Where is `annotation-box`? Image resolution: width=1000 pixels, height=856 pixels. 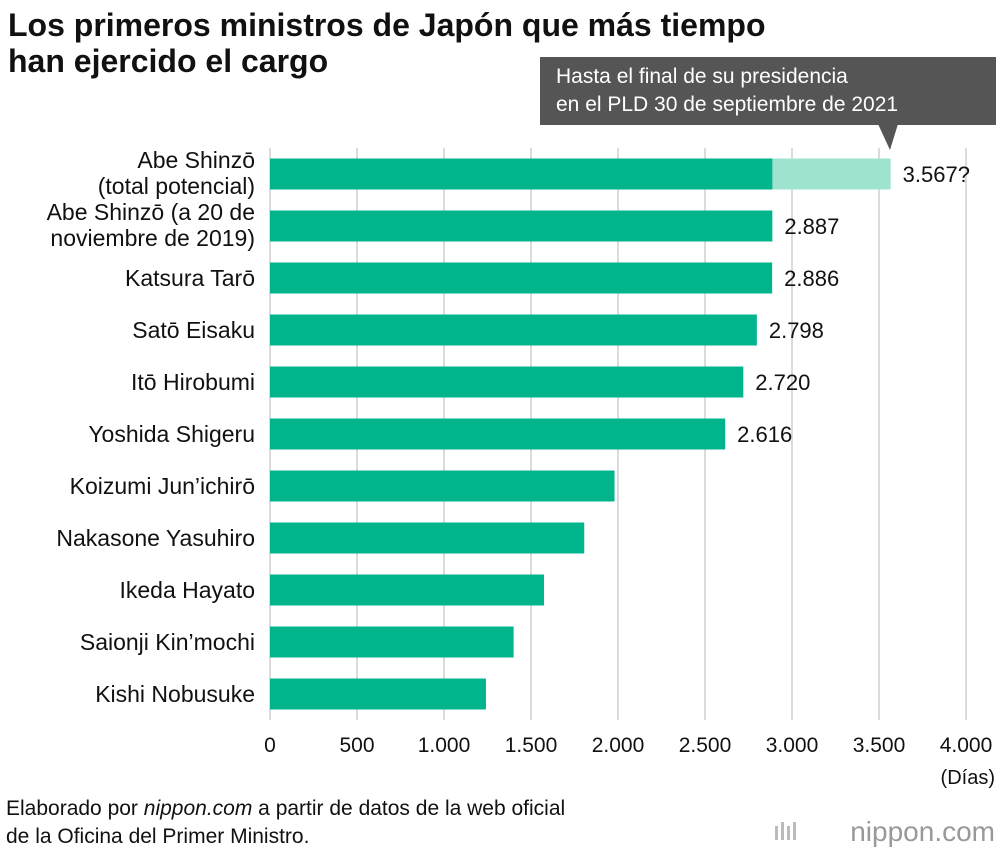
annotation-box is located at coordinates (768, 91).